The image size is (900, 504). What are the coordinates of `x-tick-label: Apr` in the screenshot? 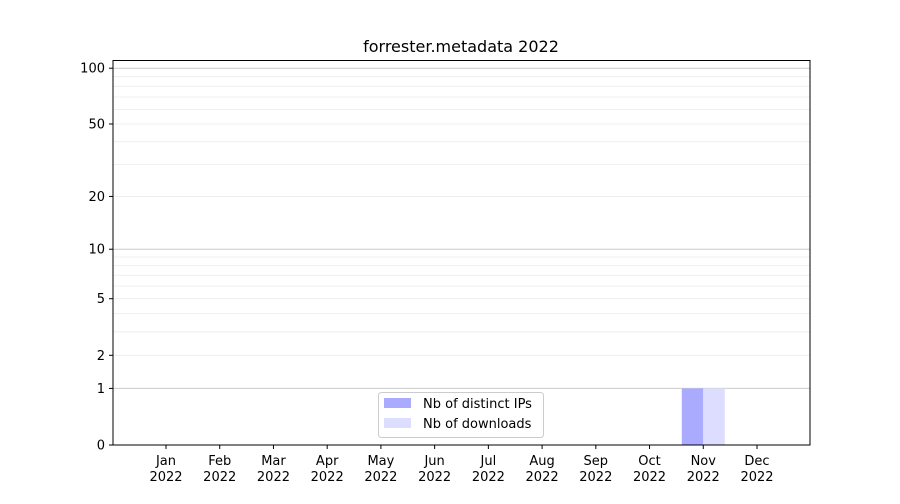 It's located at (327, 461).